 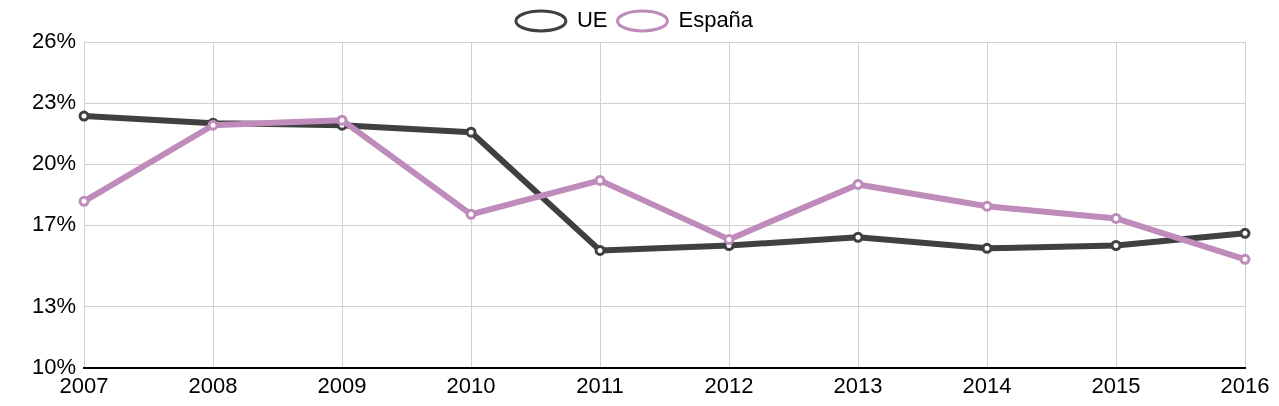 I want to click on x-tick-label: 2011, so click(x=600, y=385).